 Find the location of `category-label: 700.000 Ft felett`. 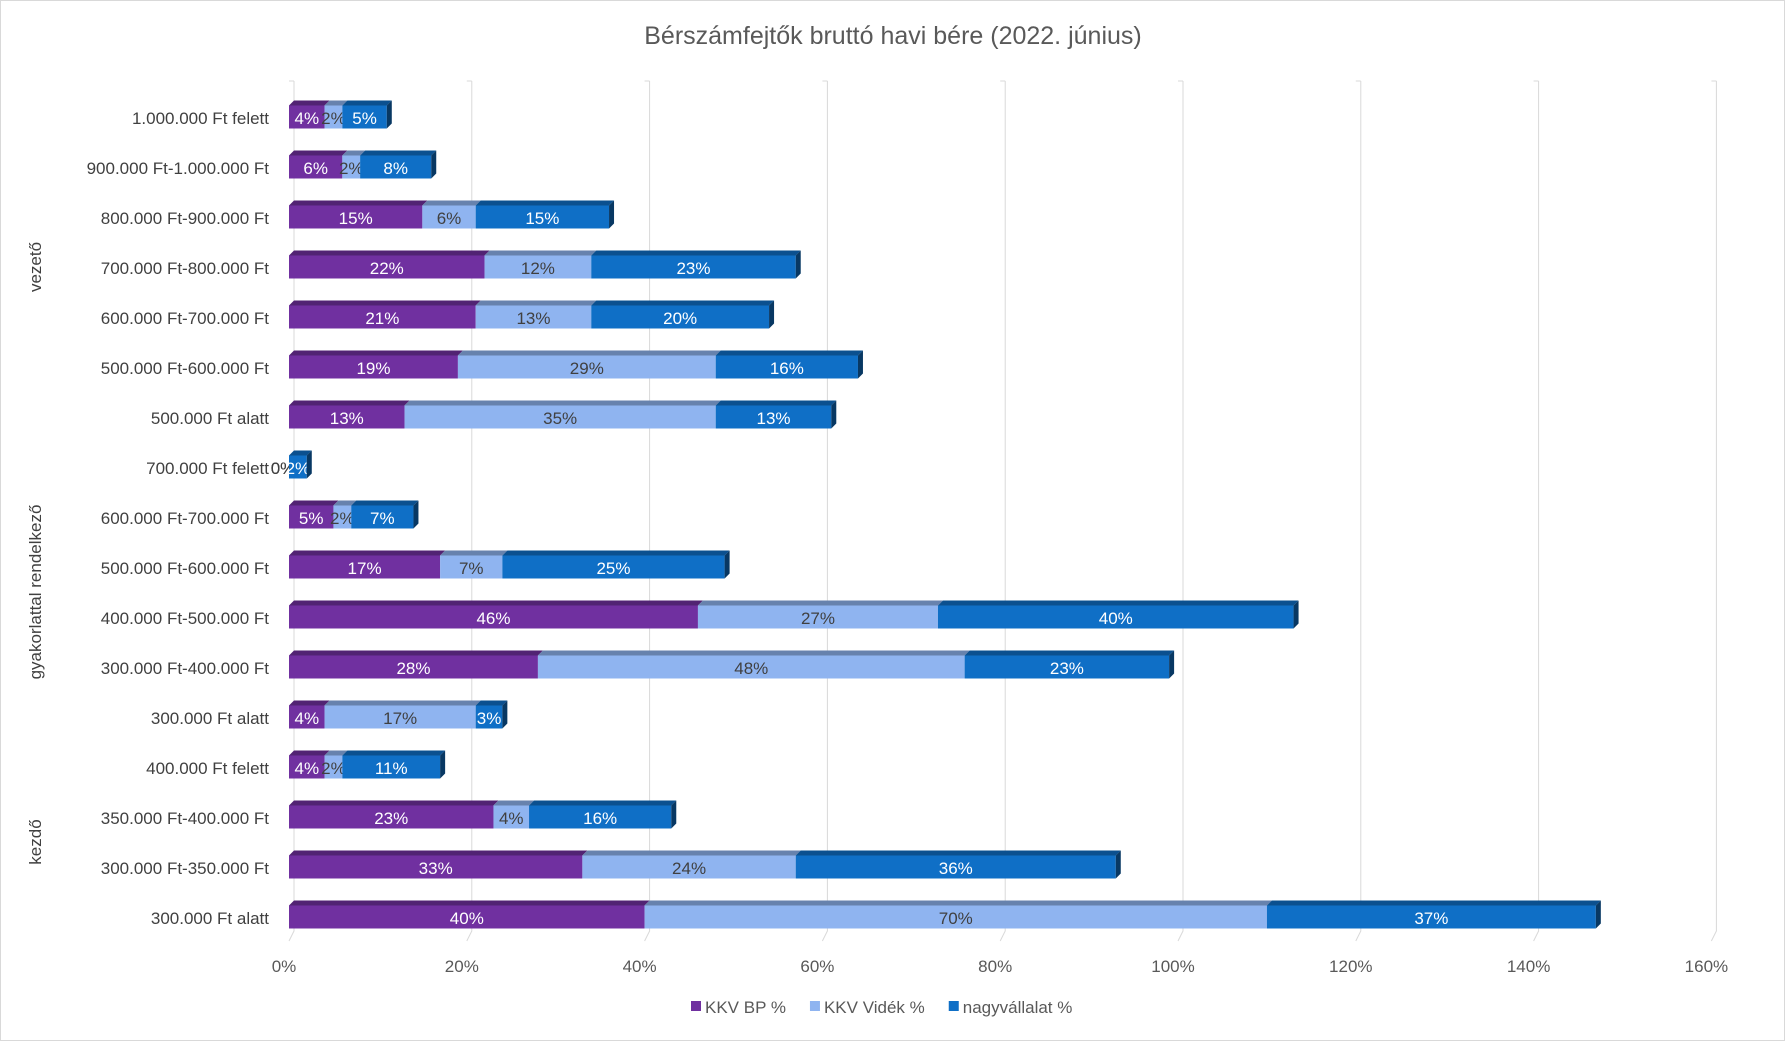

category-label: 700.000 Ft felett is located at coordinates (207, 468).